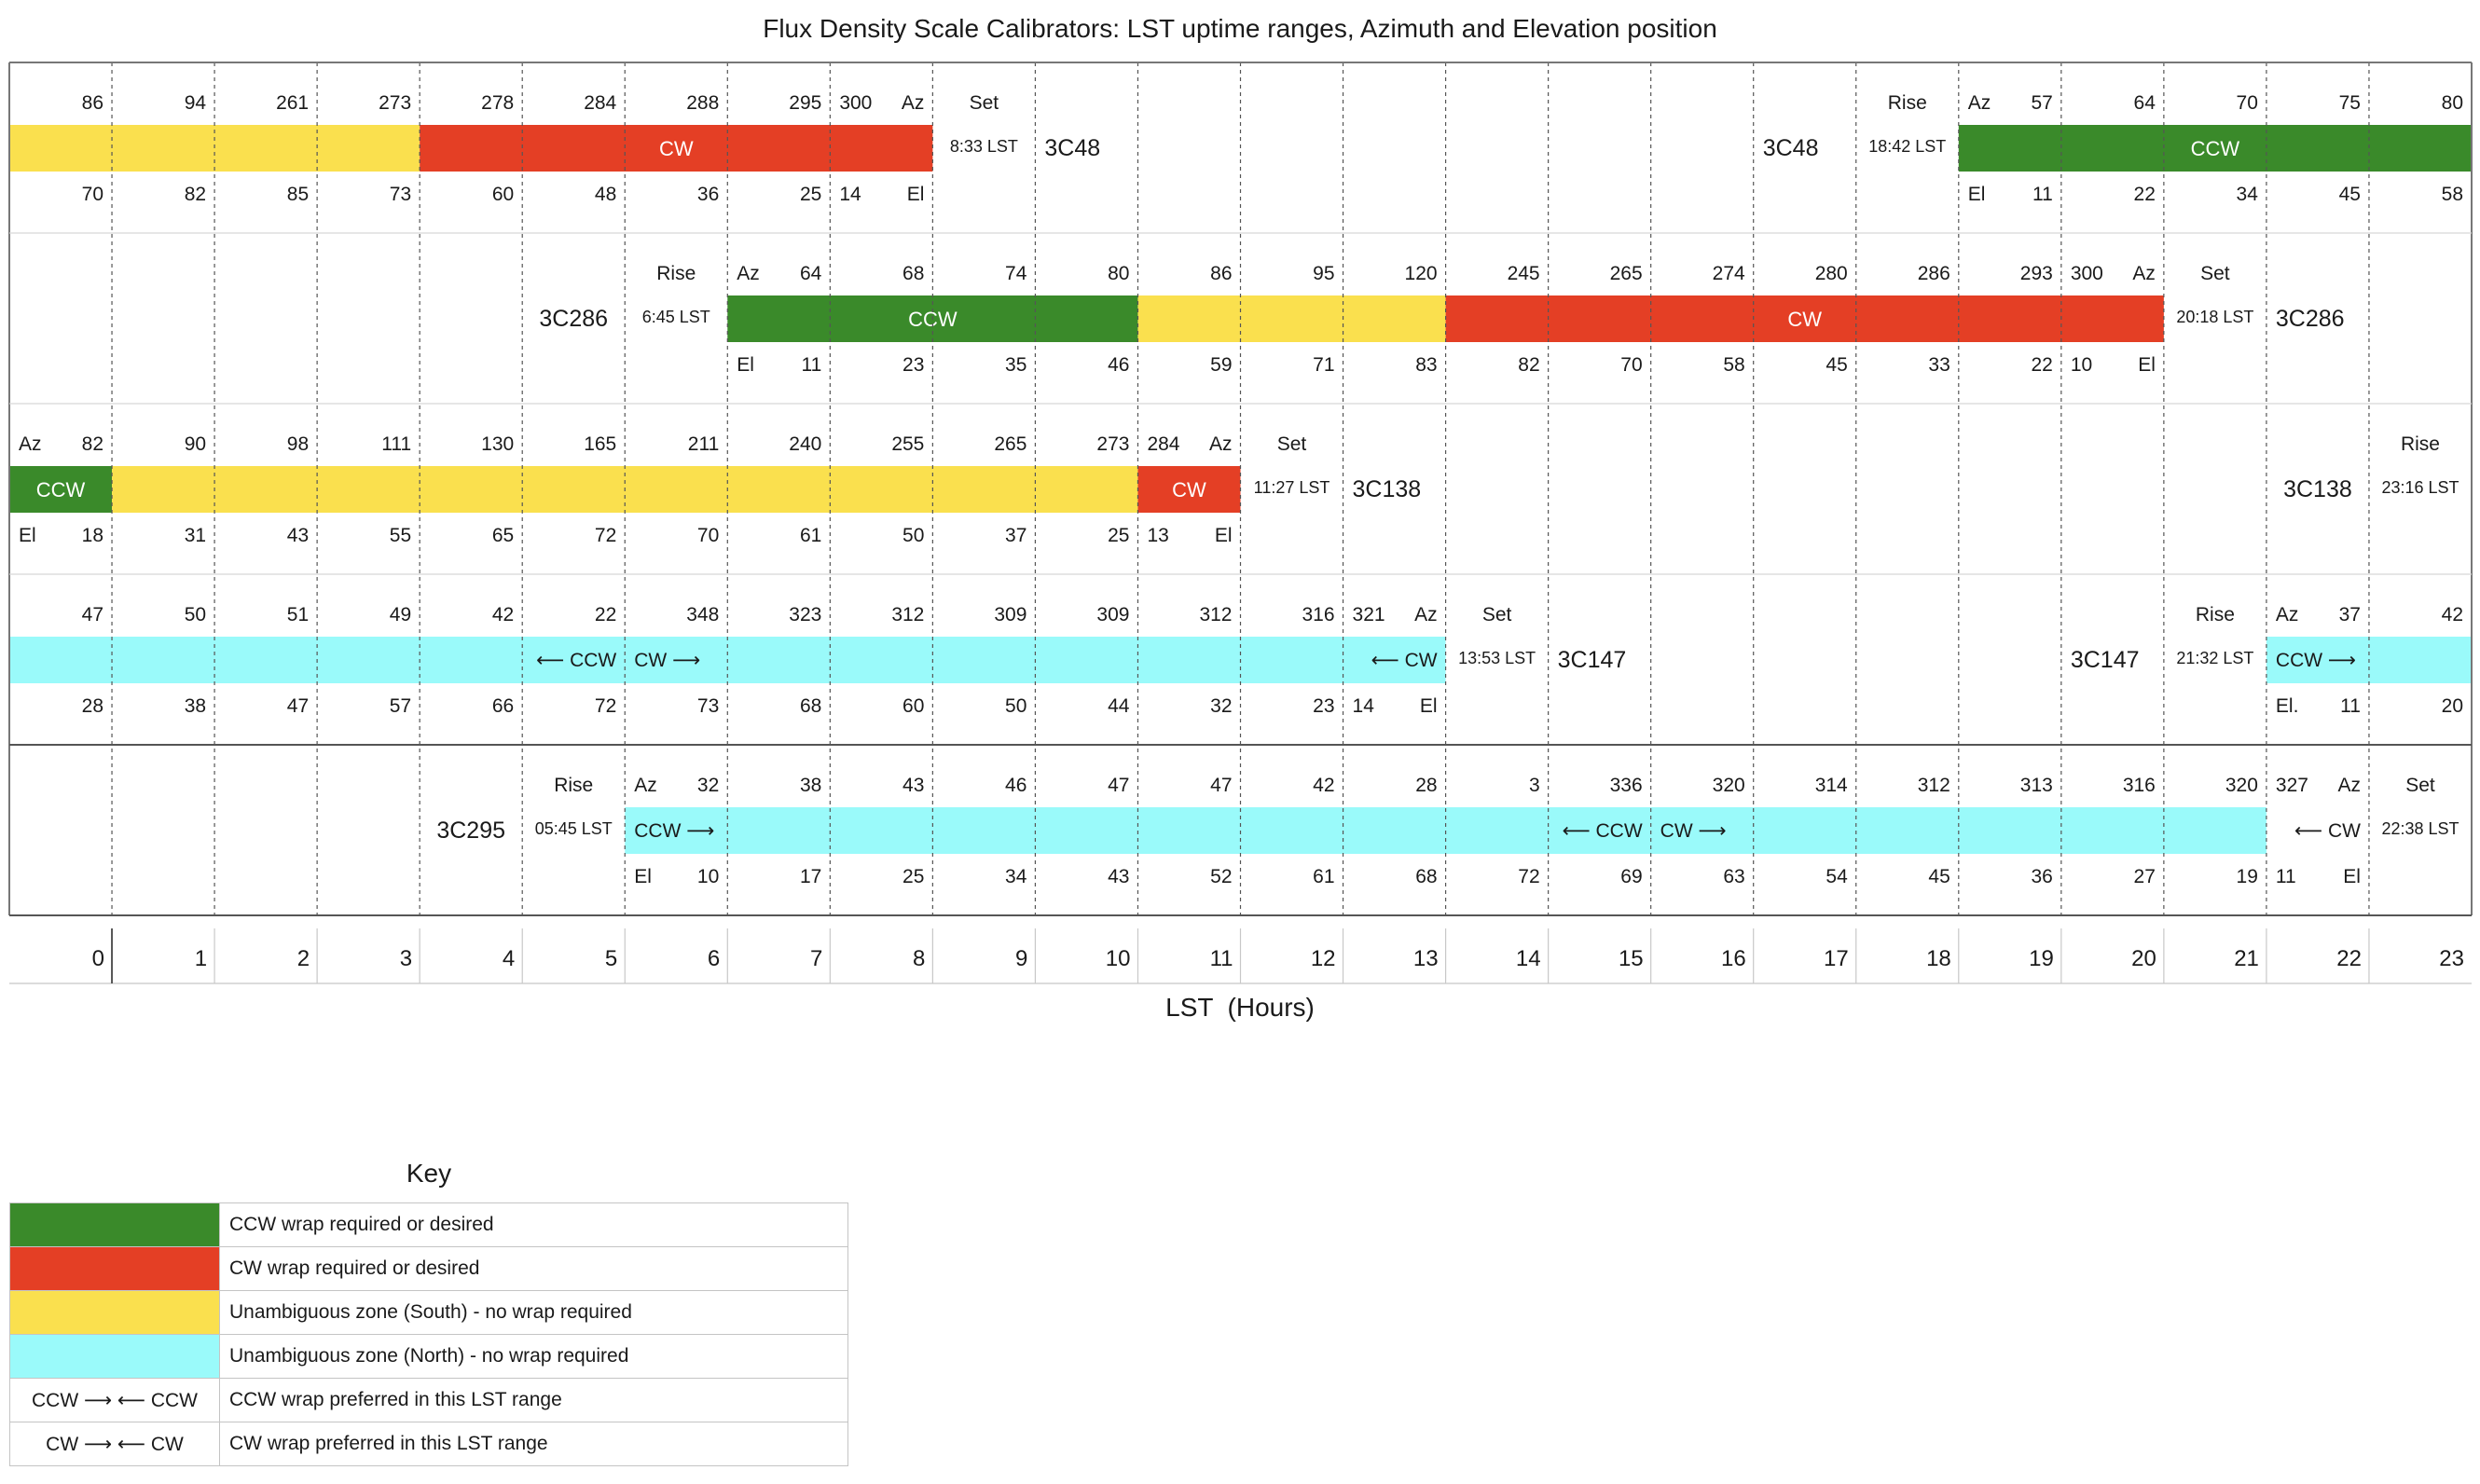 This screenshot has width=2480, height=1484. What do you see at coordinates (503, 194) in the screenshot?
I see `elevation-label: 60` at bounding box center [503, 194].